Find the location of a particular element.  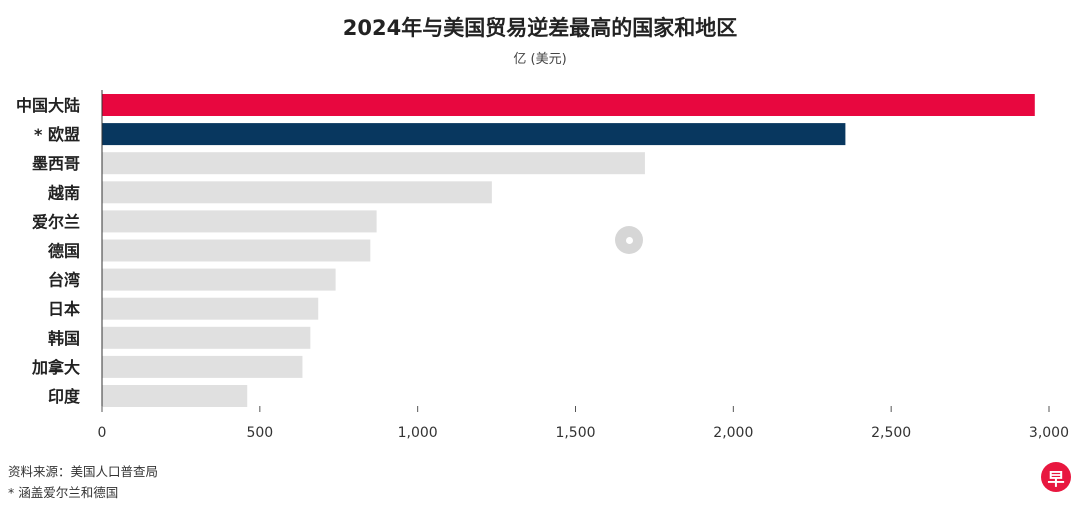

publisher-logo-icon: 早 is located at coordinates (1056, 477).